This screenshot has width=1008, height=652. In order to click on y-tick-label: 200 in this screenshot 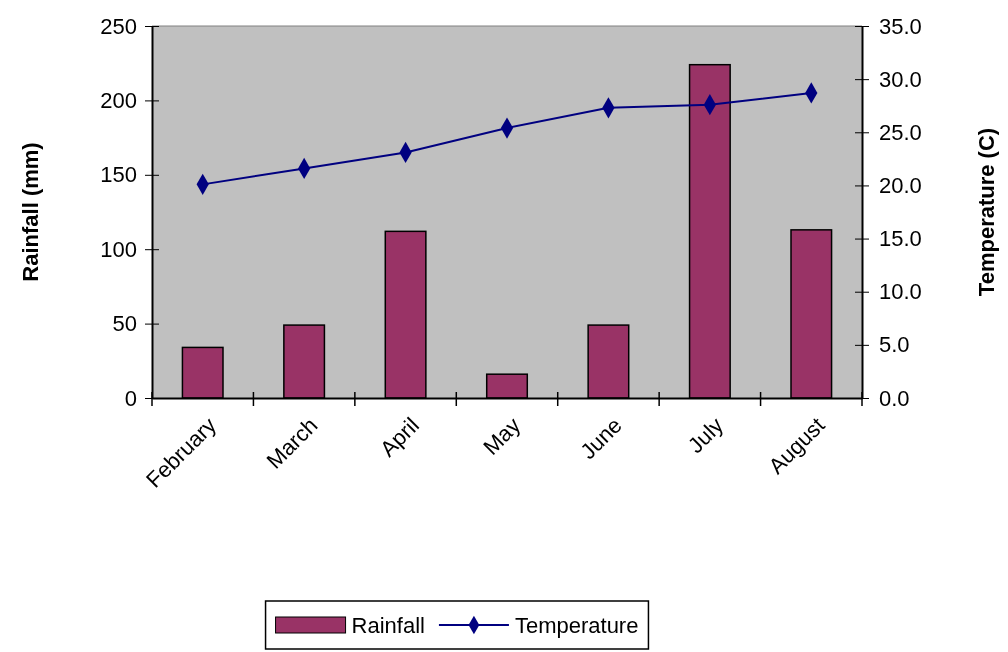, I will do `click(118, 100)`.